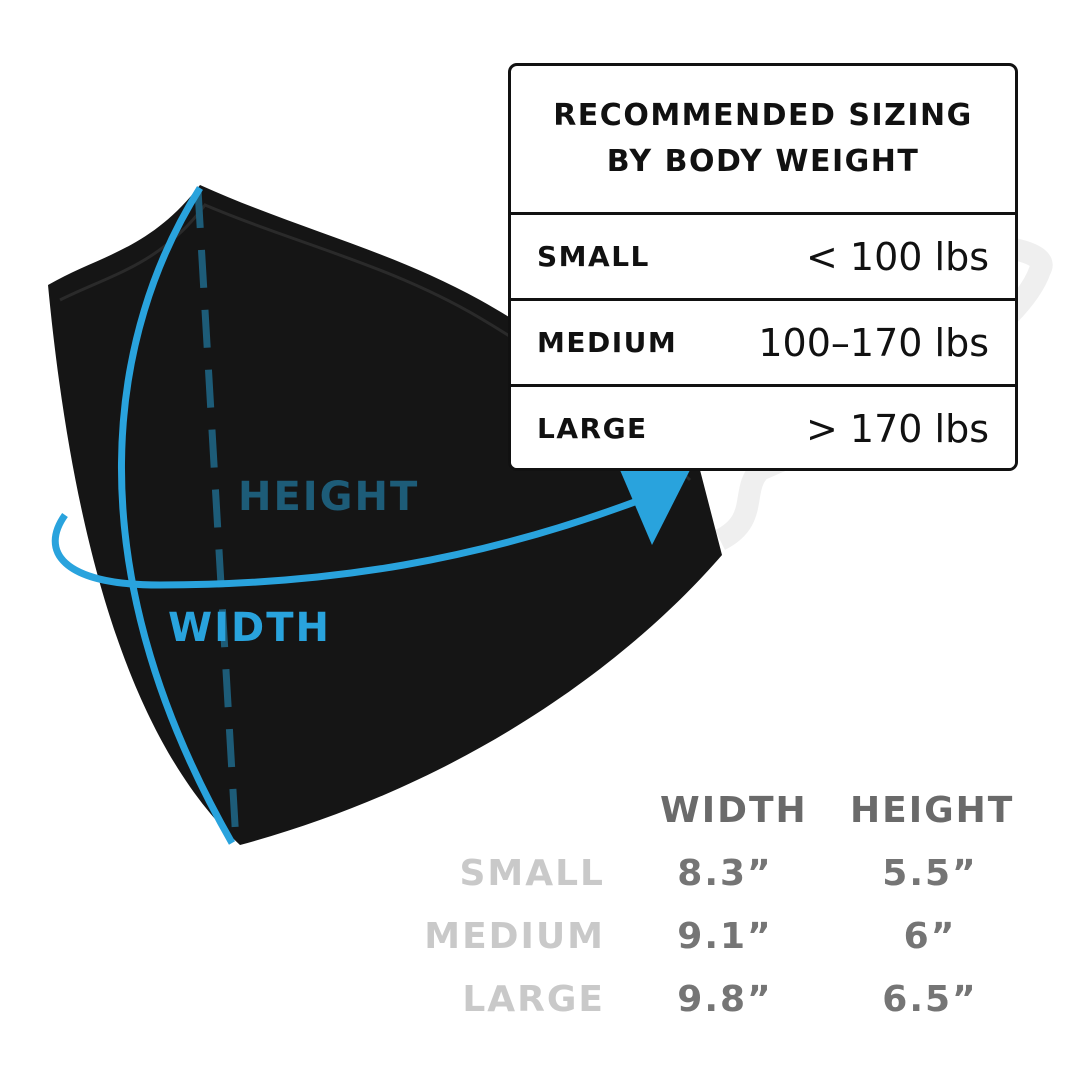 The width and height of the screenshot is (1080, 1080). What do you see at coordinates (897, 428) in the screenshot?
I see `weight-value: > 170 lbs` at bounding box center [897, 428].